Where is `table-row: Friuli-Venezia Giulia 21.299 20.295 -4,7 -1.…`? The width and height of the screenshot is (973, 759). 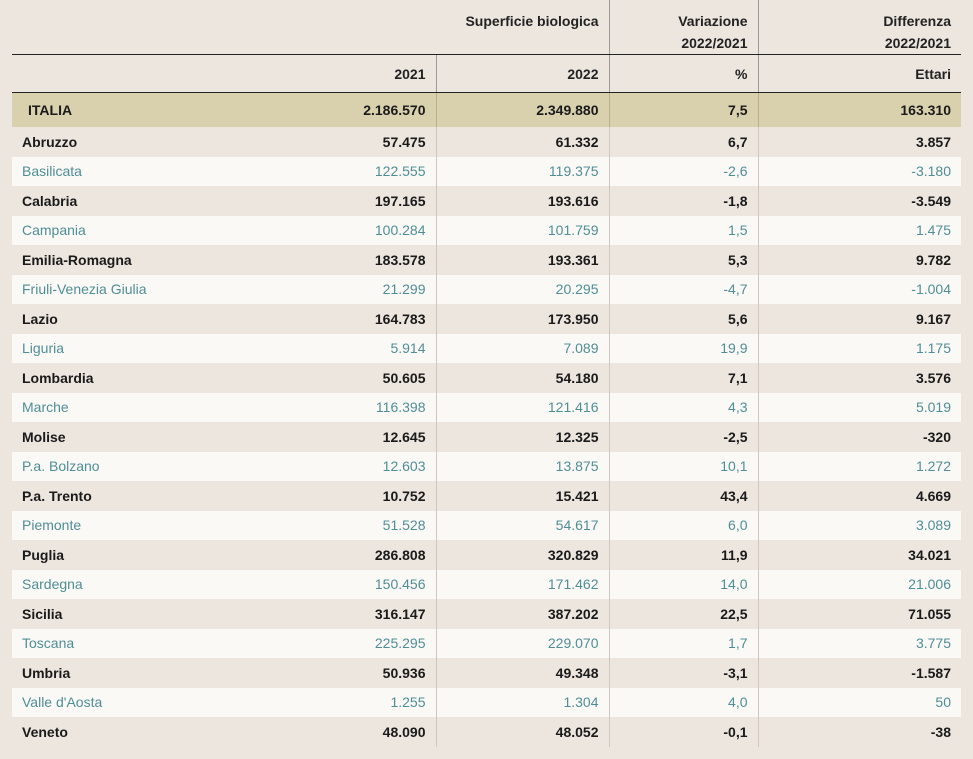
table-row: Friuli-Venezia Giulia 21.299 20.295 -4,7 -1.… is located at coordinates (486, 289).